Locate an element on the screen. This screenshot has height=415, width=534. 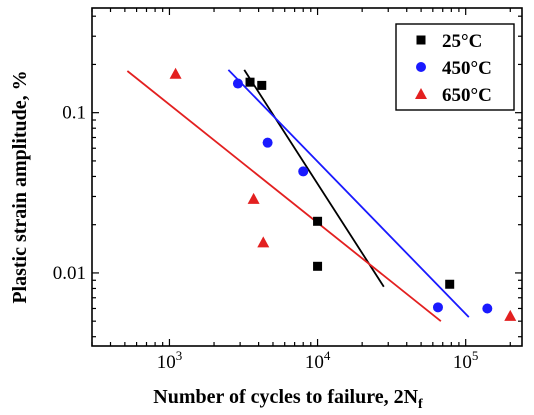
legend-label-series-3: 650°C is located at coordinates (467, 95).